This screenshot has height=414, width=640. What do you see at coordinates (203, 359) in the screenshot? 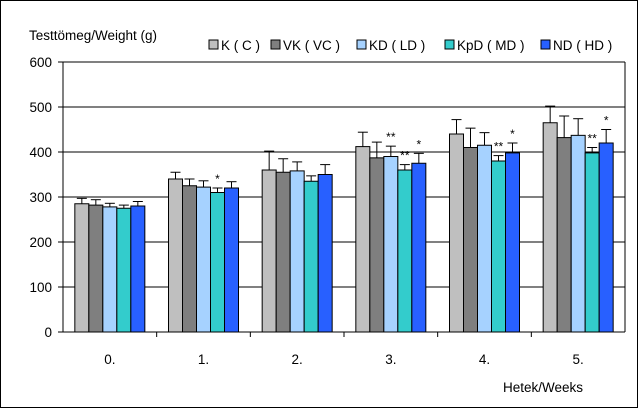
I see `x-tick-label: 1.` at bounding box center [203, 359].